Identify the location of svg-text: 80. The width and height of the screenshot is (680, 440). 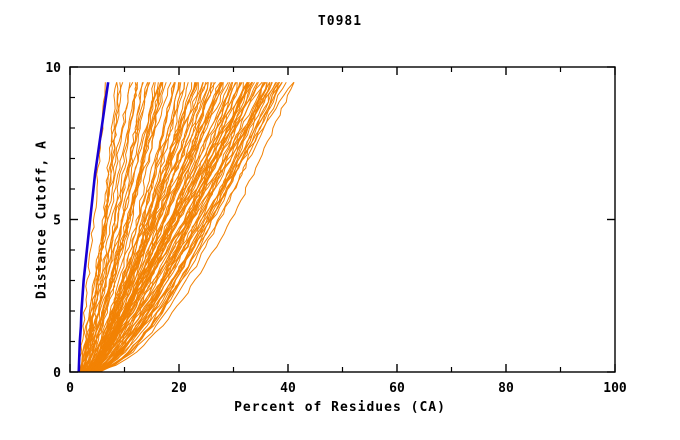
(506, 388).